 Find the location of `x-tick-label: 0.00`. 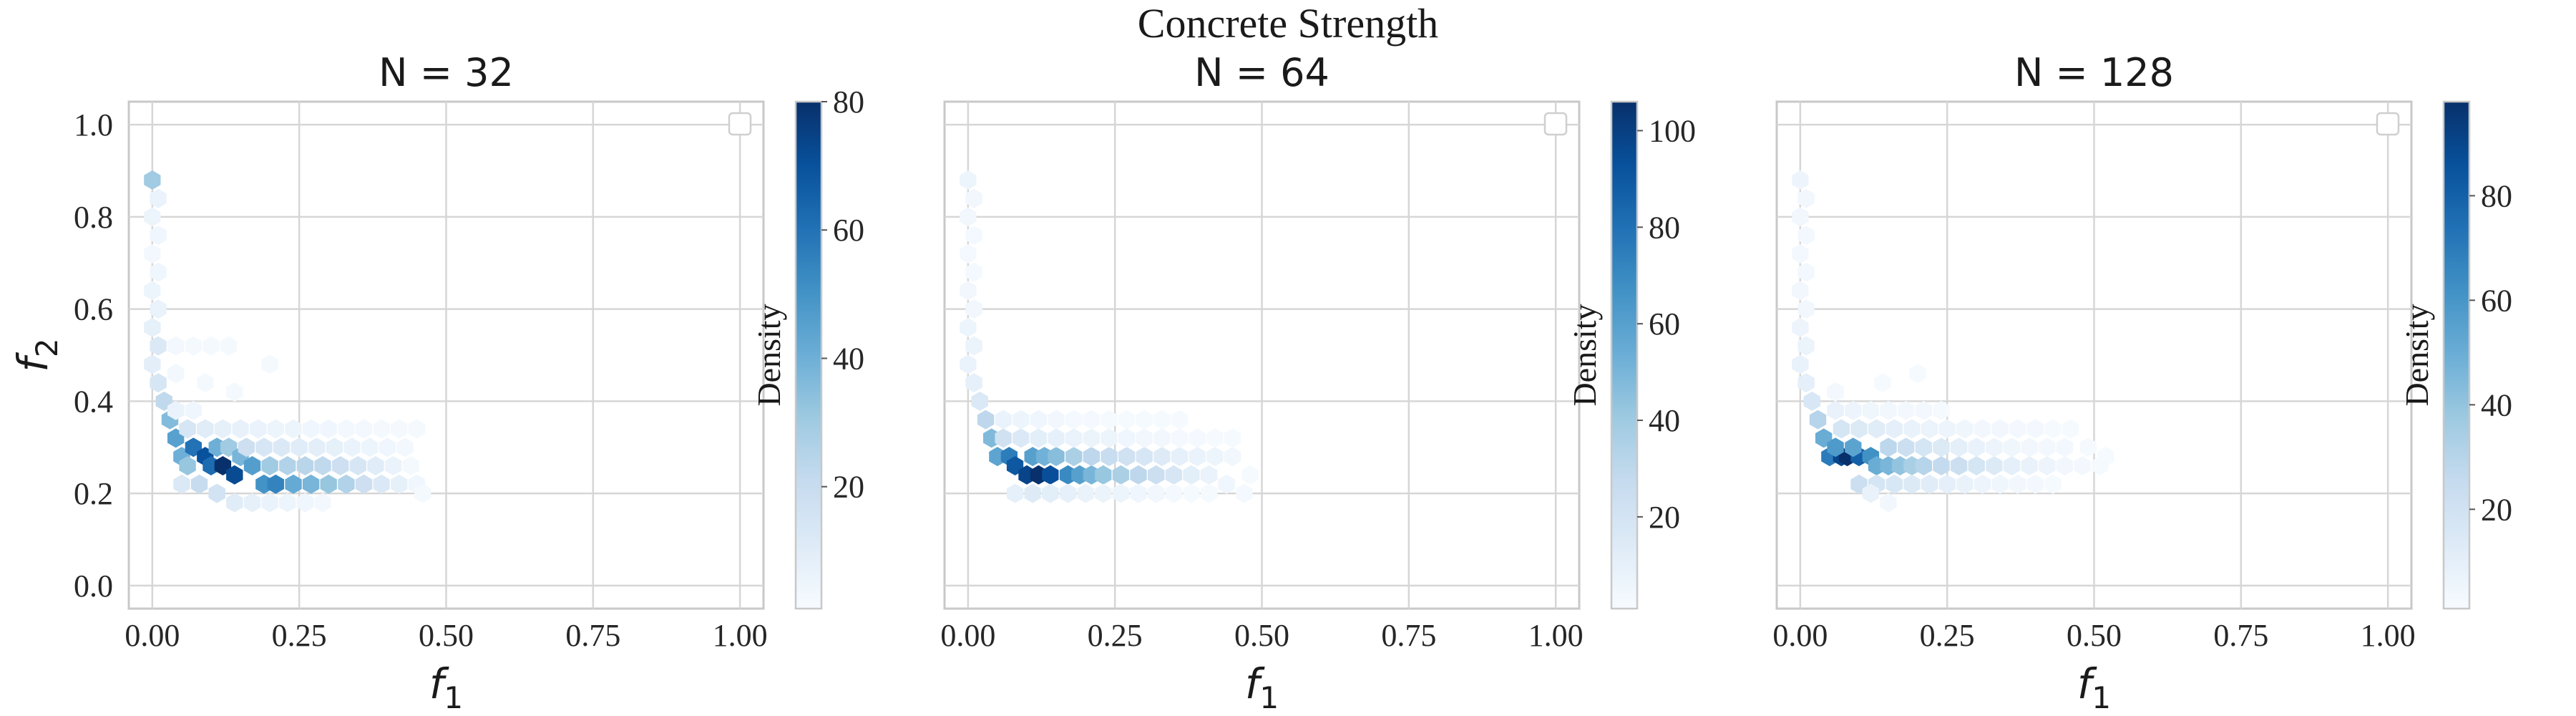

x-tick-label: 0.00 is located at coordinates (1800, 635).